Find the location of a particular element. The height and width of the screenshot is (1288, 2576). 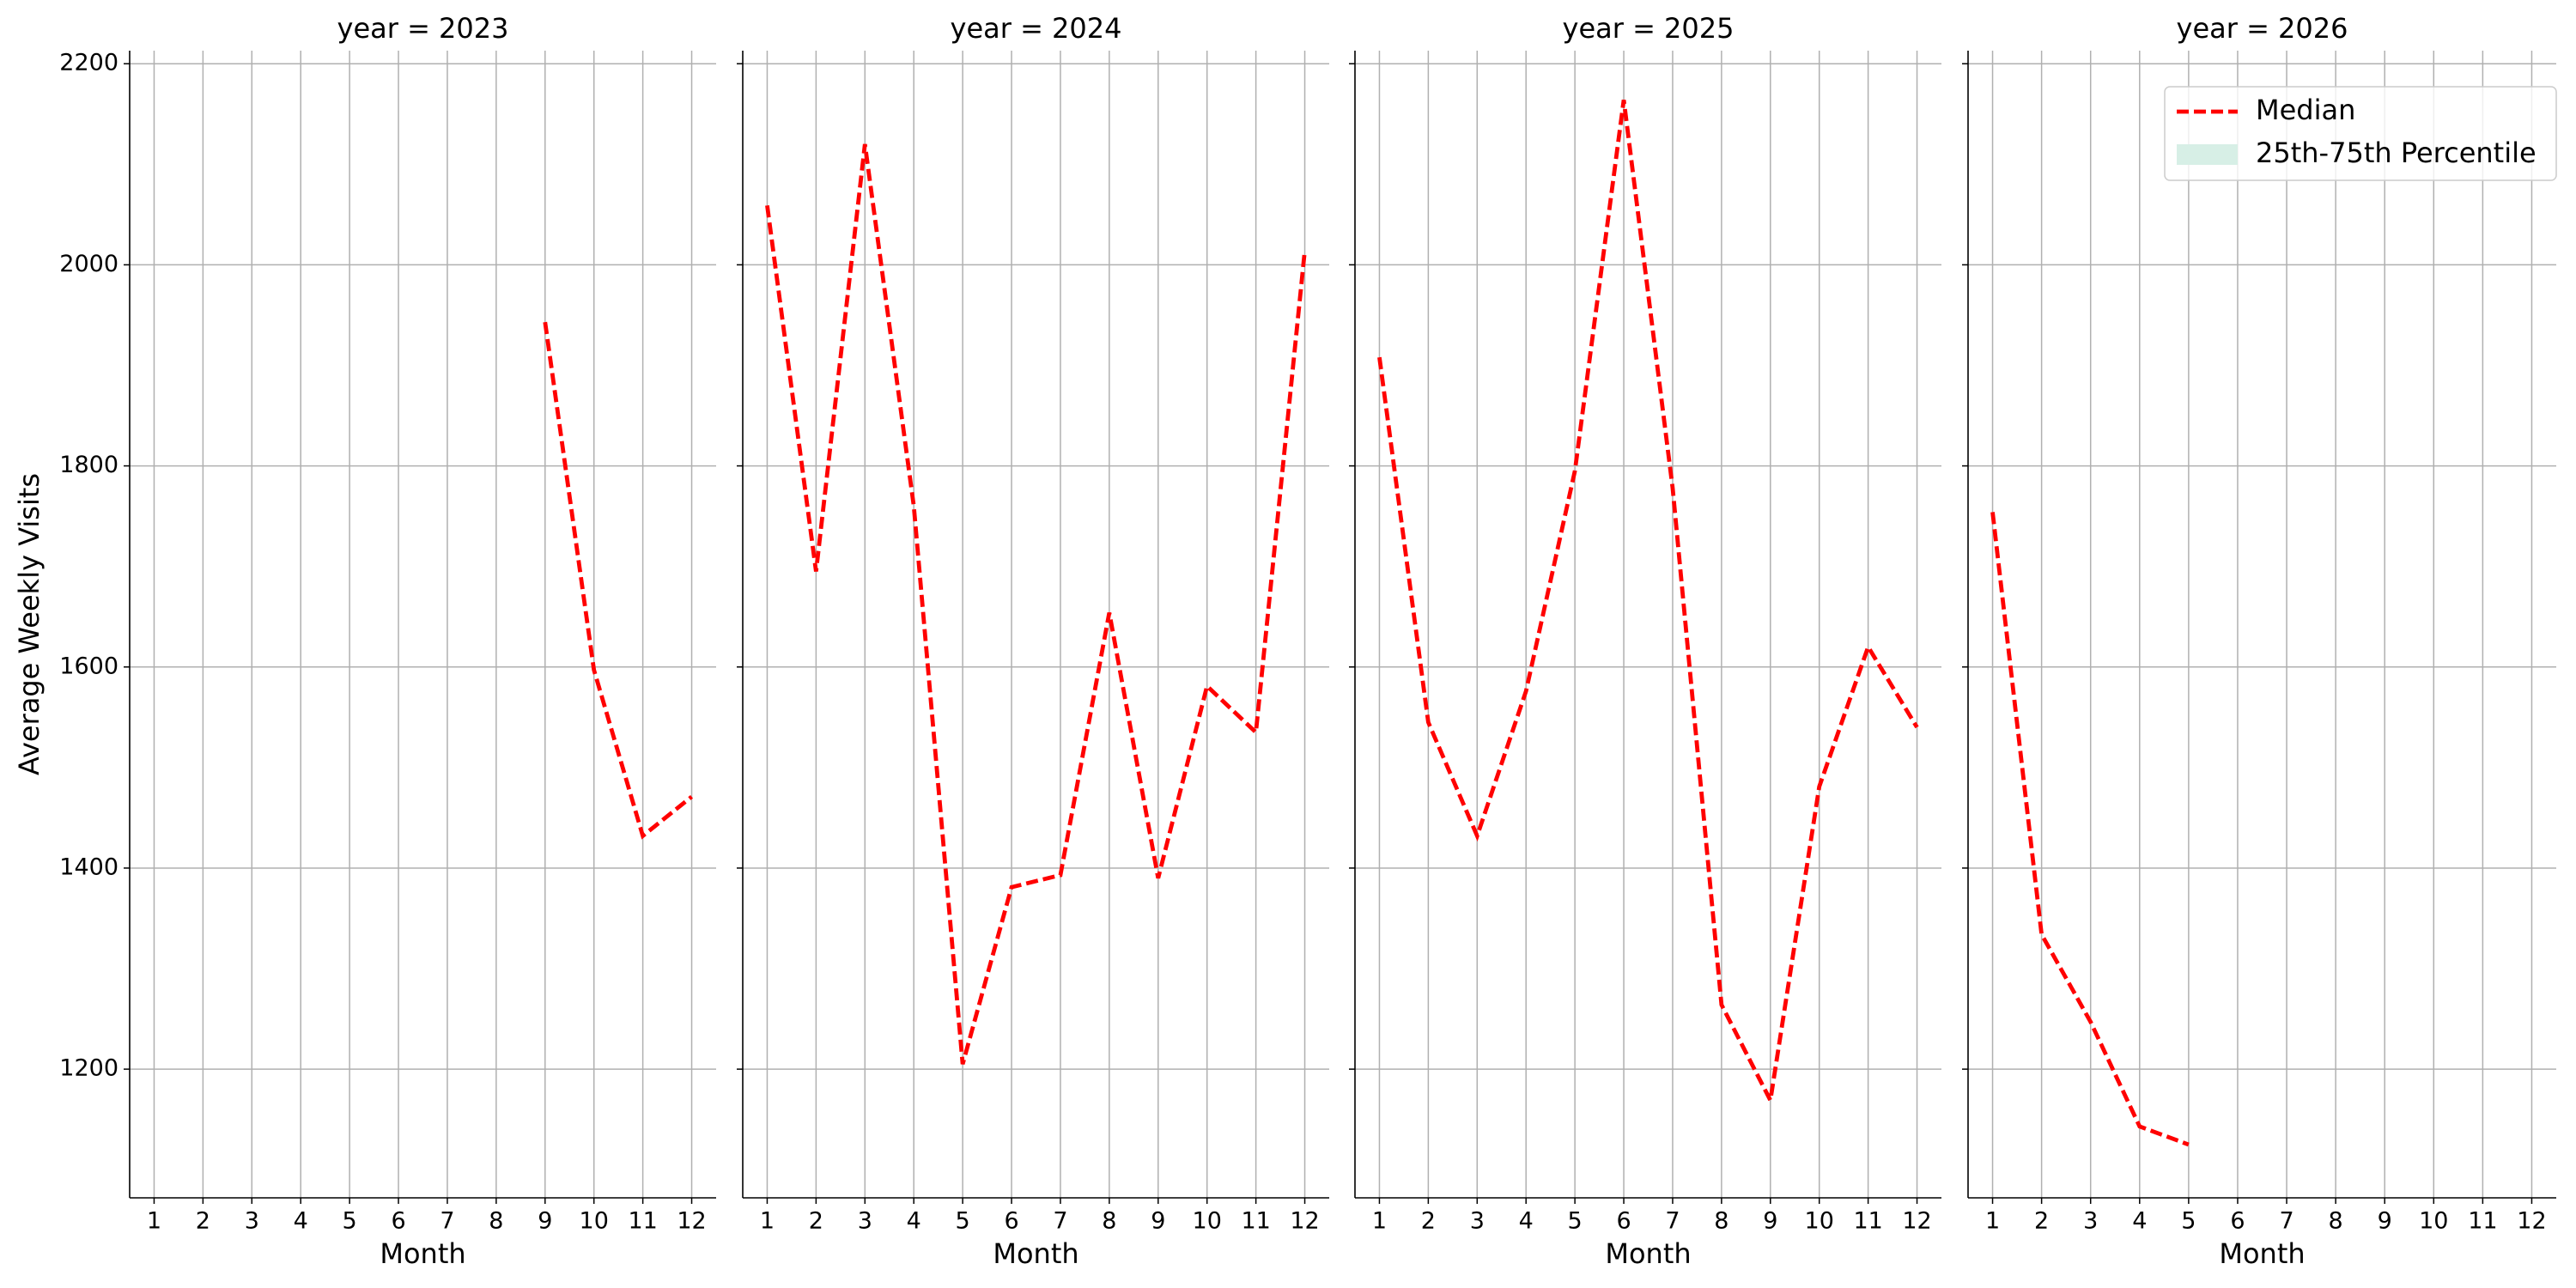

legend-label: Median is located at coordinates (2305, 110).